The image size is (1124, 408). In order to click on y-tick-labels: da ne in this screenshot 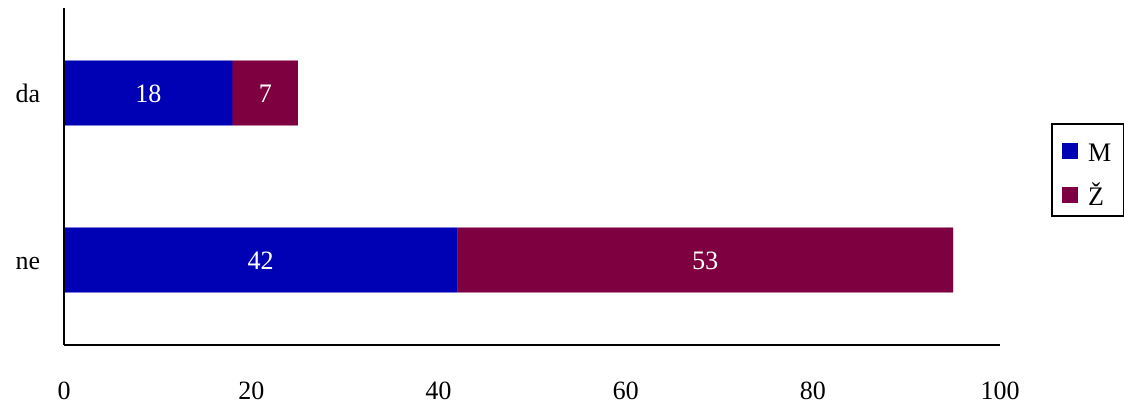, I will do `click(27, 177)`.